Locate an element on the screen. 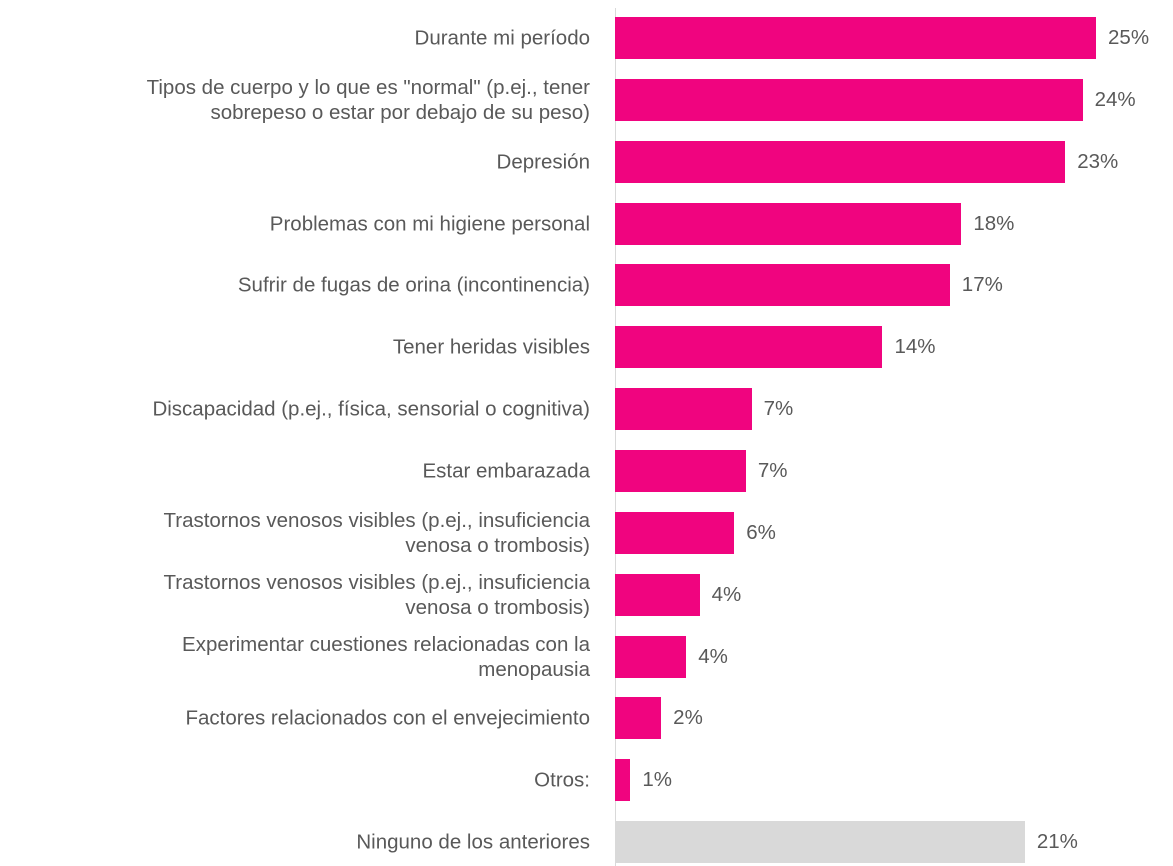 The width and height of the screenshot is (1173, 866). value-label: 21% is located at coordinates (1057, 842).